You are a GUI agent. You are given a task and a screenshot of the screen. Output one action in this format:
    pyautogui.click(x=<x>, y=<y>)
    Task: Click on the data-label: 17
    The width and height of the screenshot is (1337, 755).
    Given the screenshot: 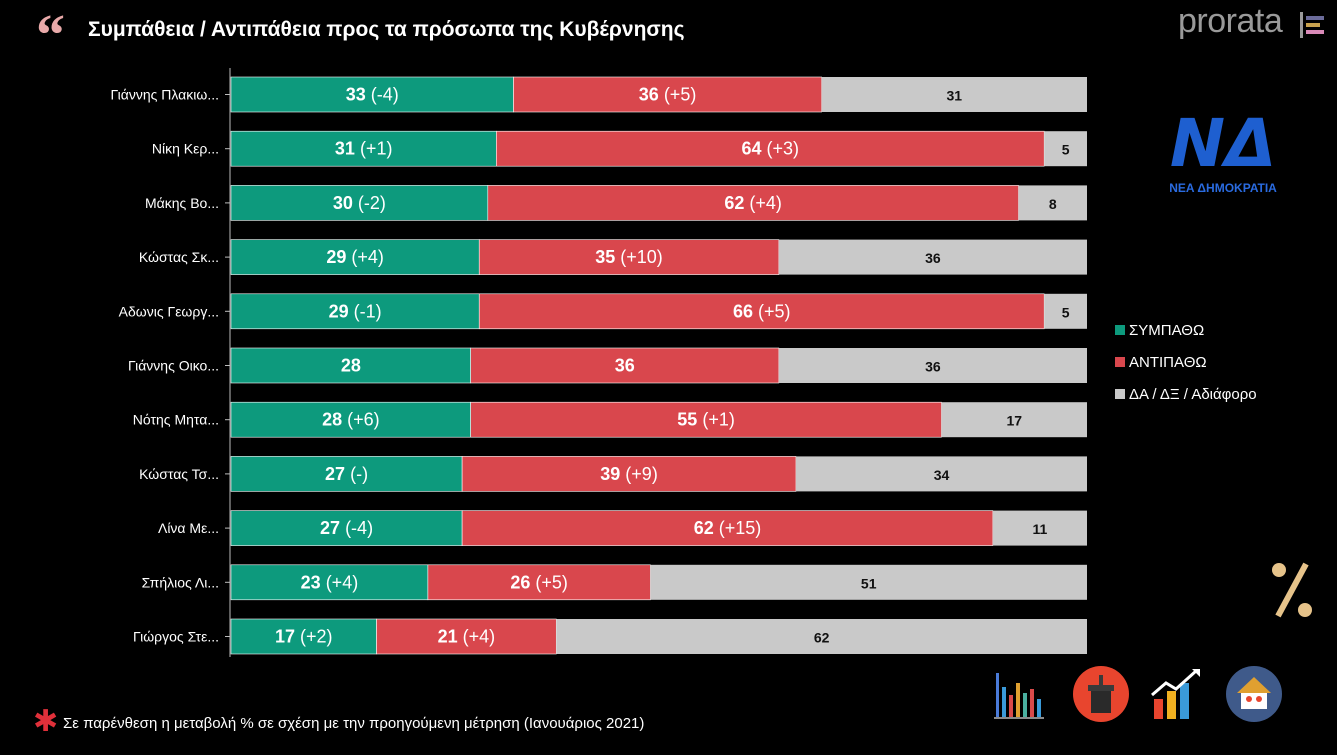 What is the action you would take?
    pyautogui.click(x=1014, y=421)
    